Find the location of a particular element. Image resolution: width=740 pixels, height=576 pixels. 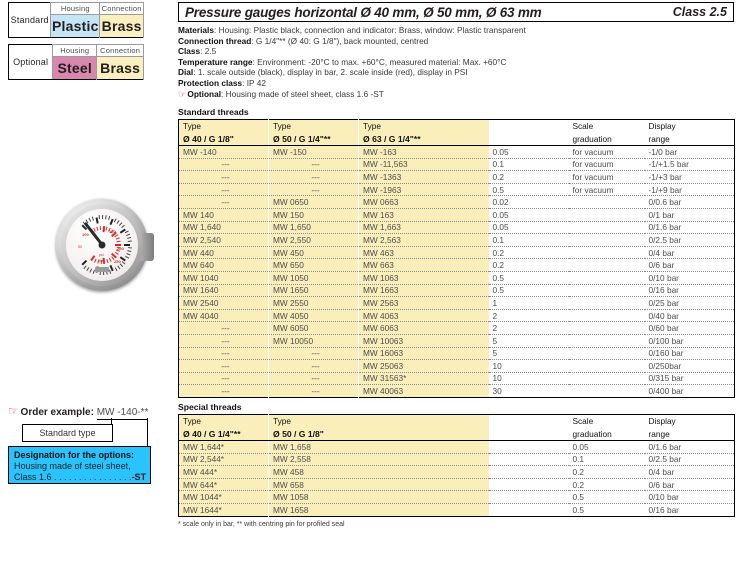

cell-type-50: MW 1658 is located at coordinates (378, 510).